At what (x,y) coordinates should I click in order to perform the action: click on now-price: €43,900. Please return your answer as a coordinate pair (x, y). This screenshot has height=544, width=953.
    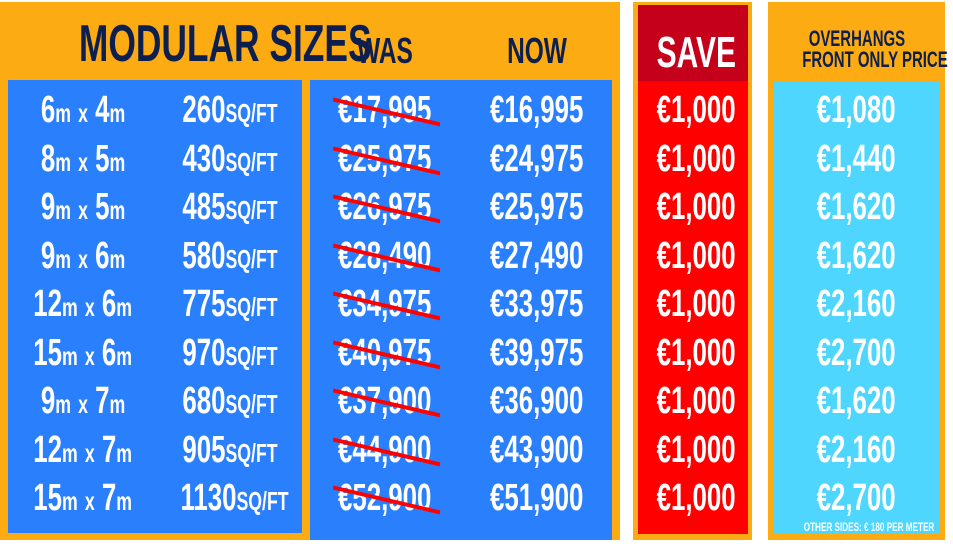
    Looking at the image, I should click on (537, 449).